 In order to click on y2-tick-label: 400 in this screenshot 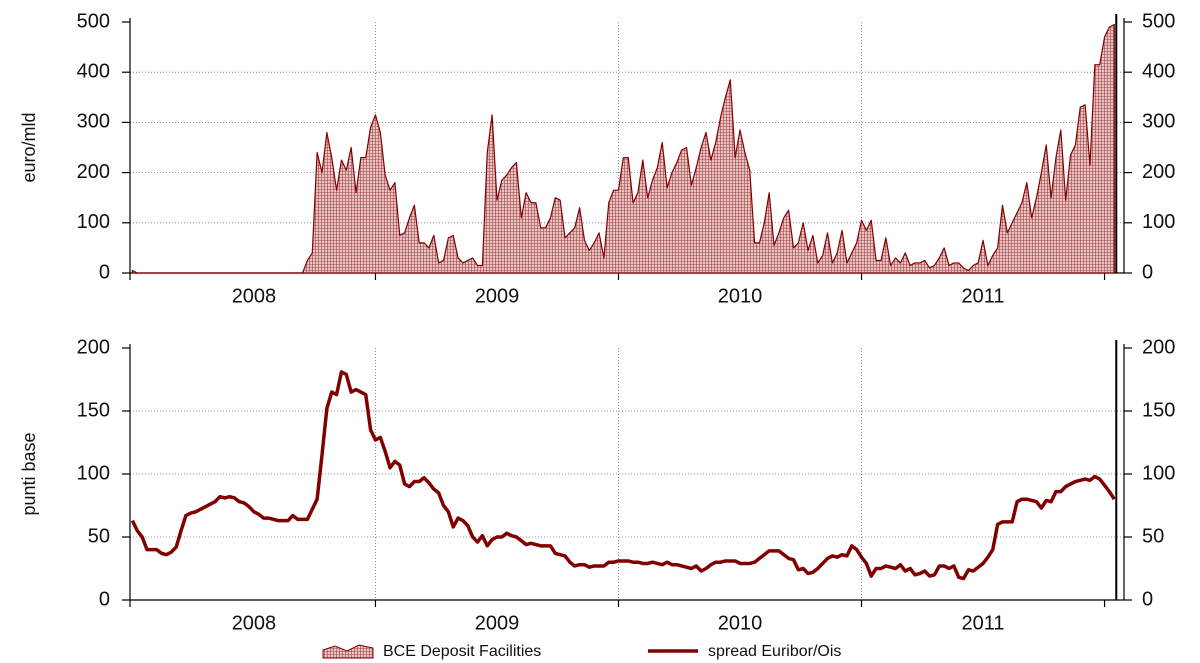, I will do `click(1158, 71)`.